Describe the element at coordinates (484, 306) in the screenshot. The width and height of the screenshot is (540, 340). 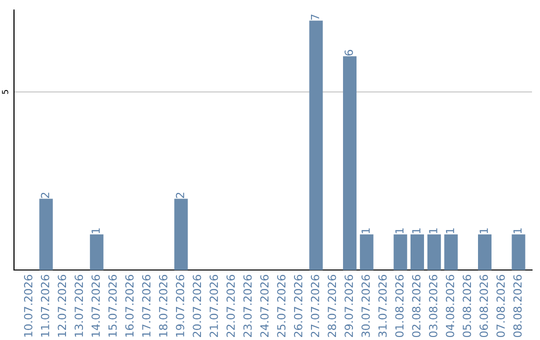
I see `x-tick-label: 06.08.2026` at that location.